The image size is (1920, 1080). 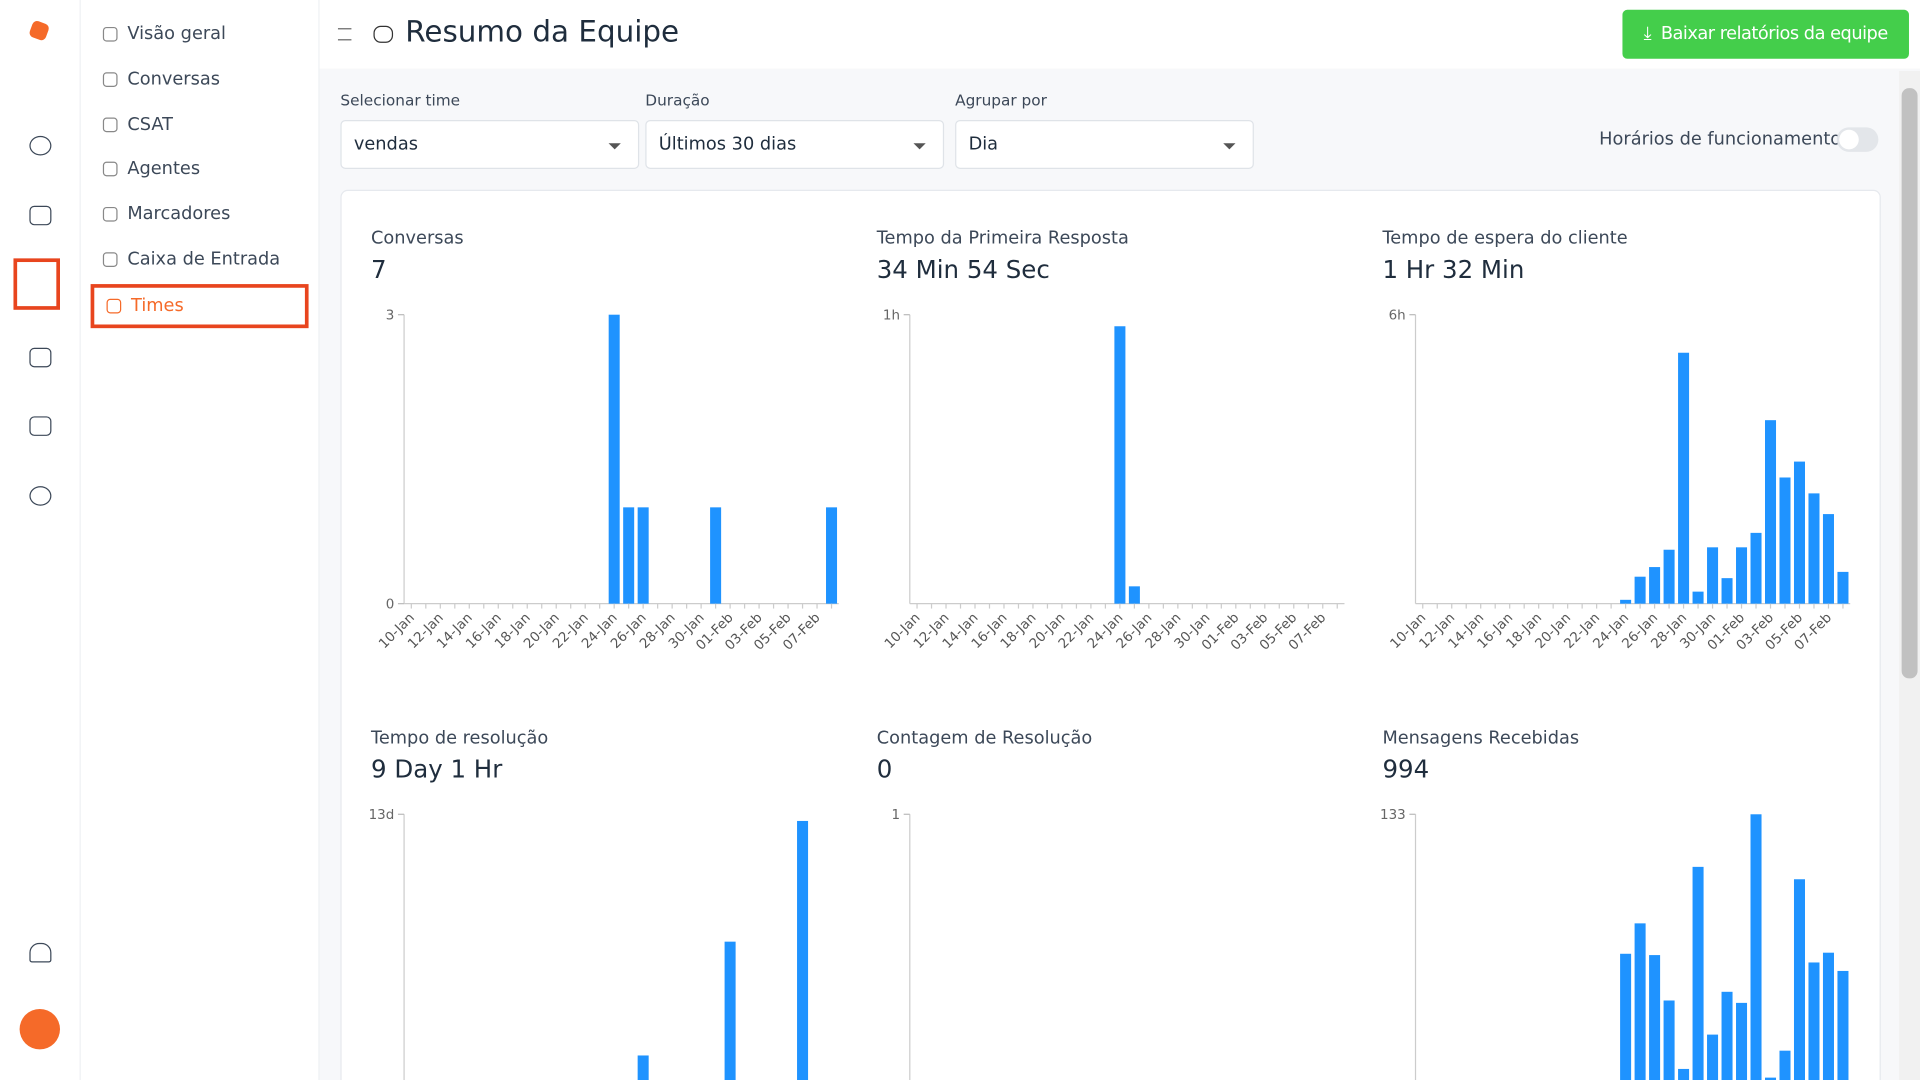 What do you see at coordinates (40, 357) in the screenshot?
I see `campaigns-icon` at bounding box center [40, 357].